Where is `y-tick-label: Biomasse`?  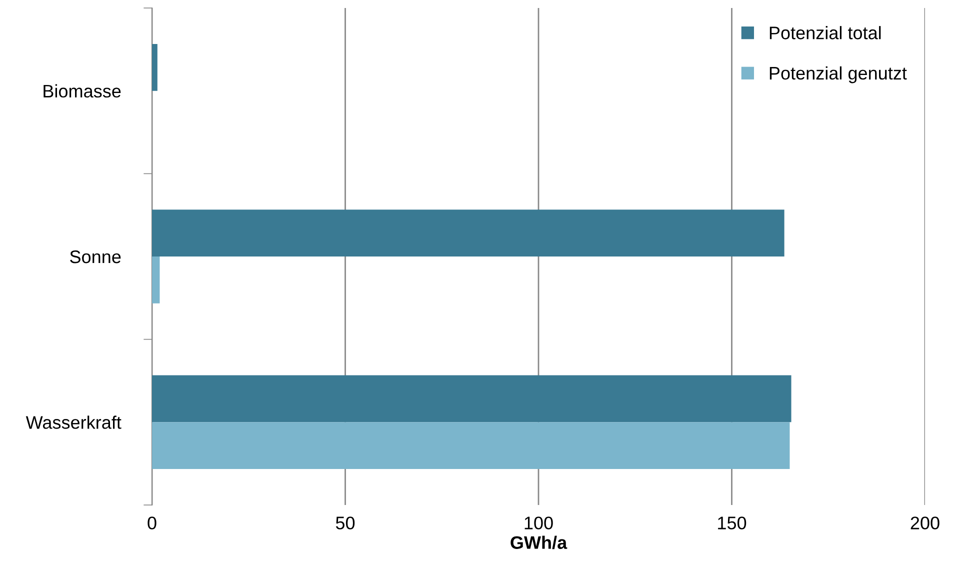
y-tick-label: Biomasse is located at coordinates (82, 91).